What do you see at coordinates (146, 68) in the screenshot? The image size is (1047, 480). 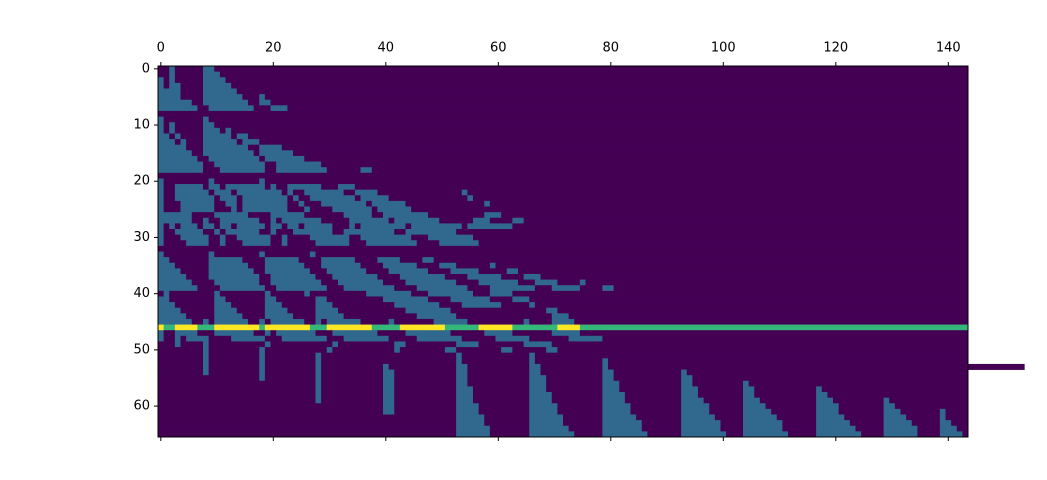 I see `y-tick-label: 0` at bounding box center [146, 68].